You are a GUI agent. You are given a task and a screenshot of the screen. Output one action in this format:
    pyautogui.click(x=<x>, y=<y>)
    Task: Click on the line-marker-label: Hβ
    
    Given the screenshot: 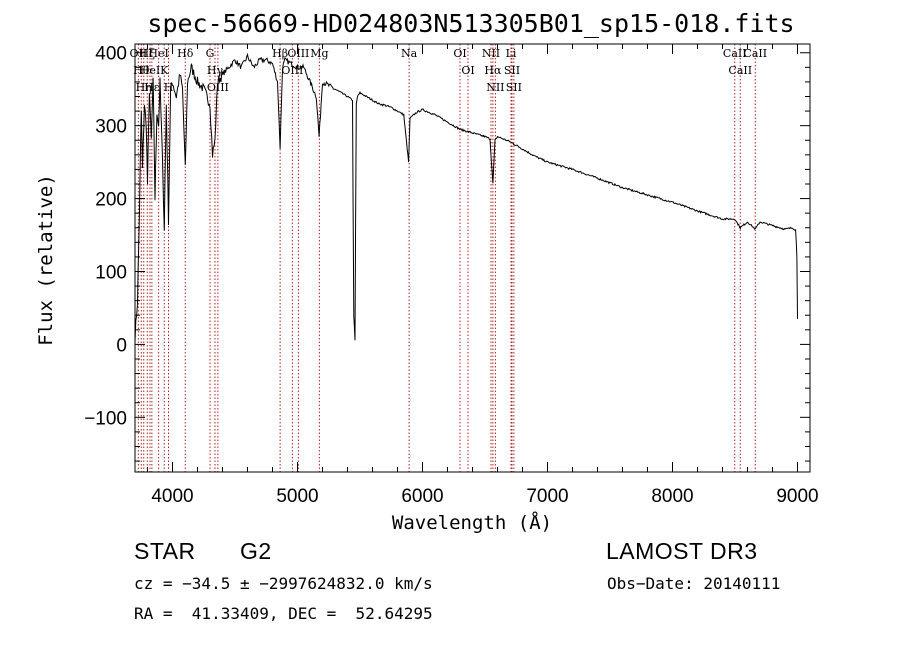 What is the action you would take?
    pyautogui.click(x=280, y=53)
    